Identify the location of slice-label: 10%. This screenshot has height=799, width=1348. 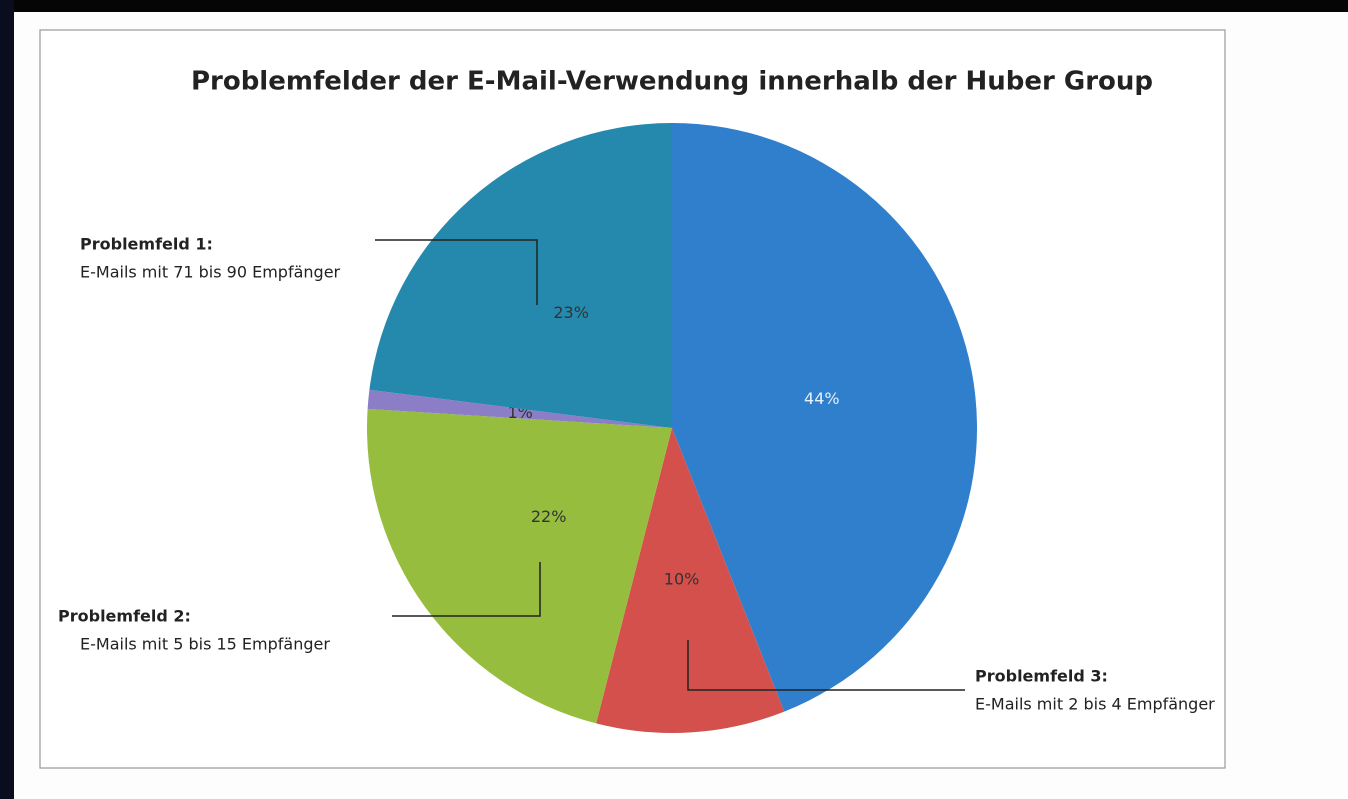
(682, 579).